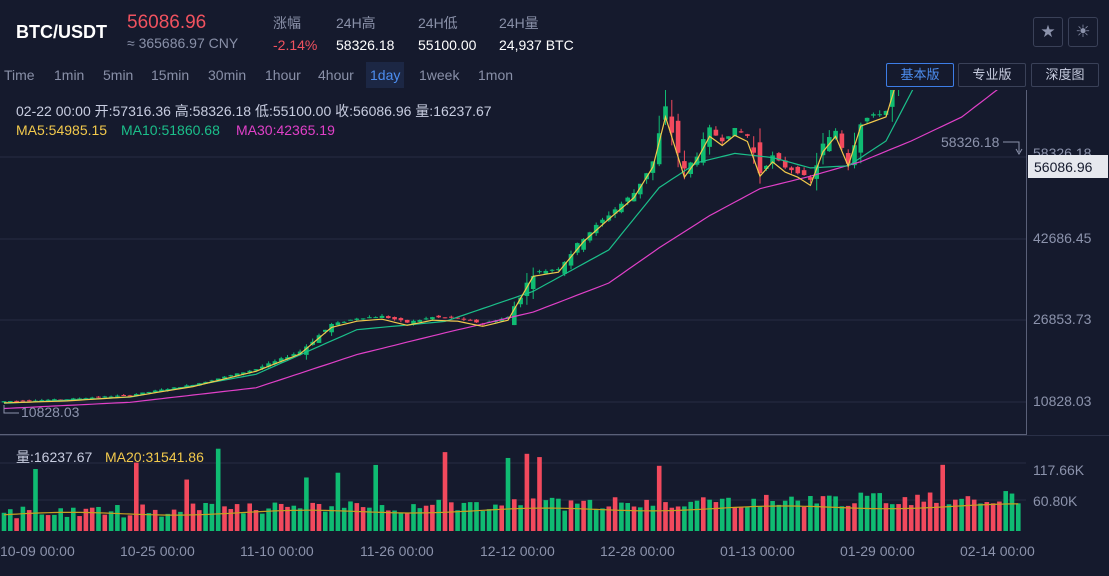 This screenshot has height=576, width=1109. What do you see at coordinates (277, 551) in the screenshot?
I see `x-tick-2: 11-10 00:00` at bounding box center [277, 551].